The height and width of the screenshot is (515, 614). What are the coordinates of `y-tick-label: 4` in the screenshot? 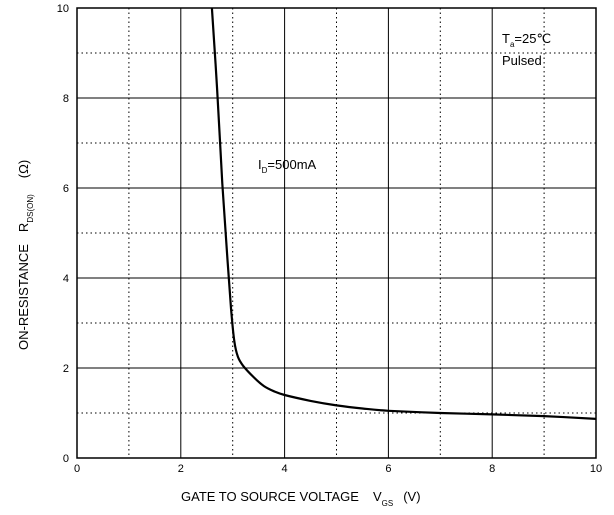 It's located at (66, 279).